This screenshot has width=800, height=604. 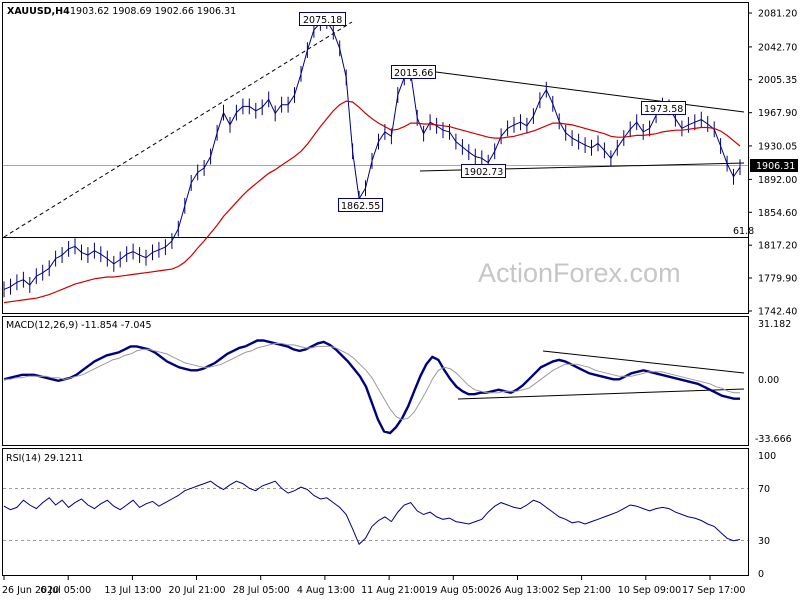 What do you see at coordinates (601, 394) in the screenshot?
I see `macd-lower-trendline` at bounding box center [601, 394].